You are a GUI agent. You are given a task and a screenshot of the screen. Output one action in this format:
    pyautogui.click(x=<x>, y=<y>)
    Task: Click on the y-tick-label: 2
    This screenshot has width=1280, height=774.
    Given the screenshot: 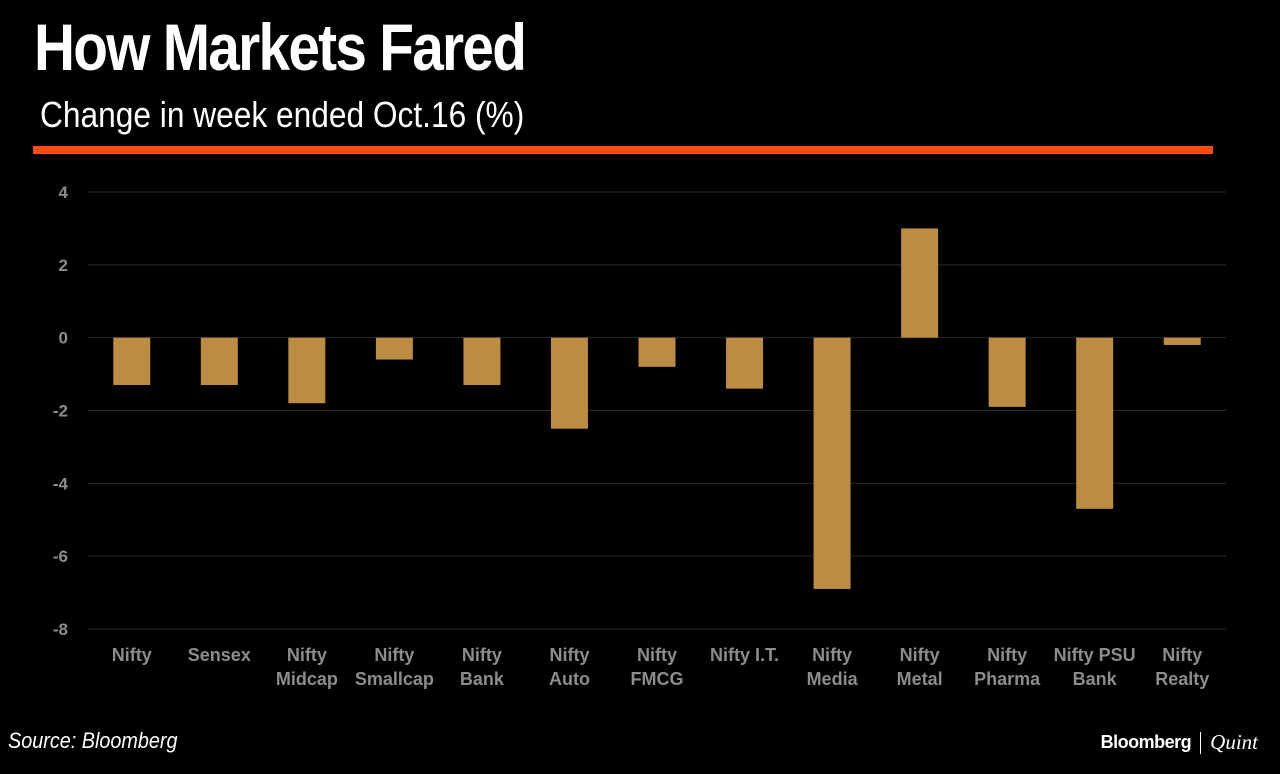 What is the action you would take?
    pyautogui.click(x=63, y=265)
    